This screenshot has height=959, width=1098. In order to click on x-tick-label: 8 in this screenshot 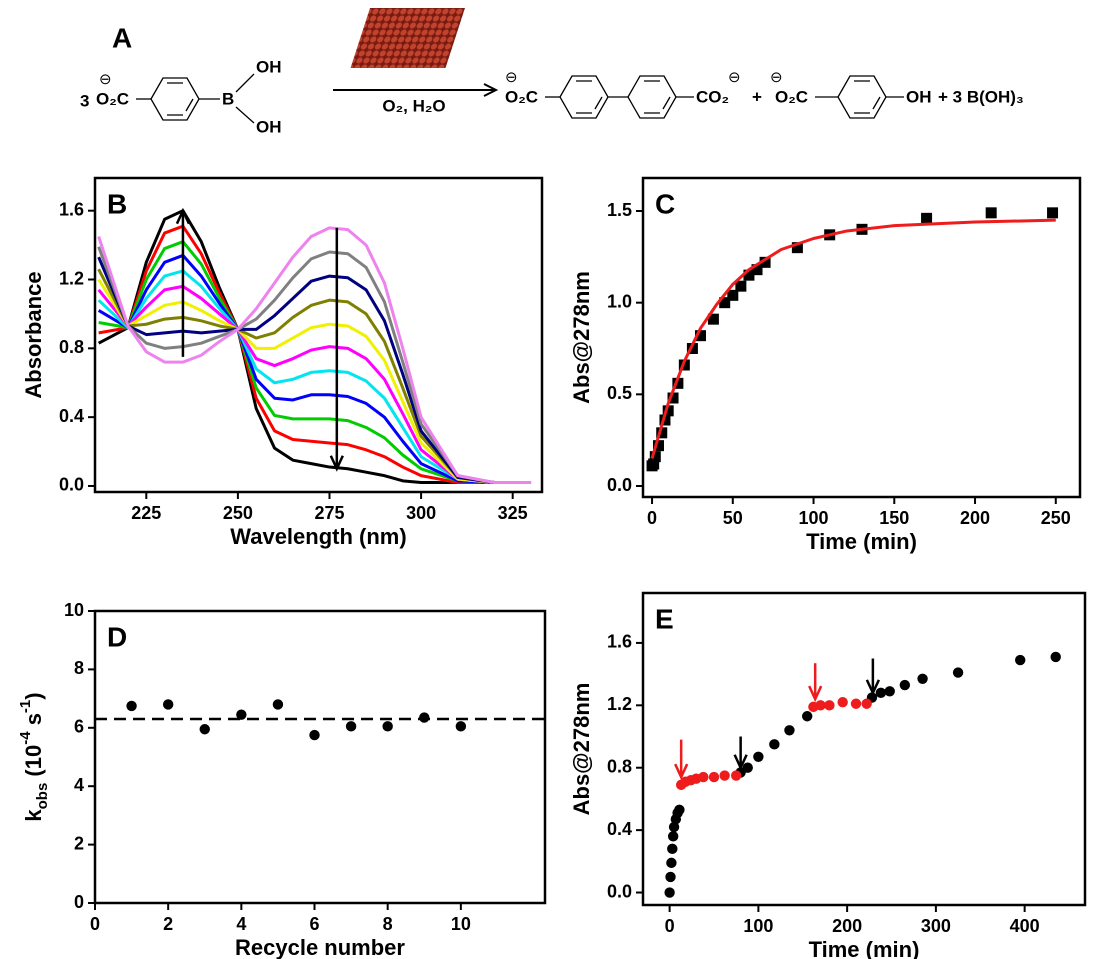, I will do `click(388, 924)`.